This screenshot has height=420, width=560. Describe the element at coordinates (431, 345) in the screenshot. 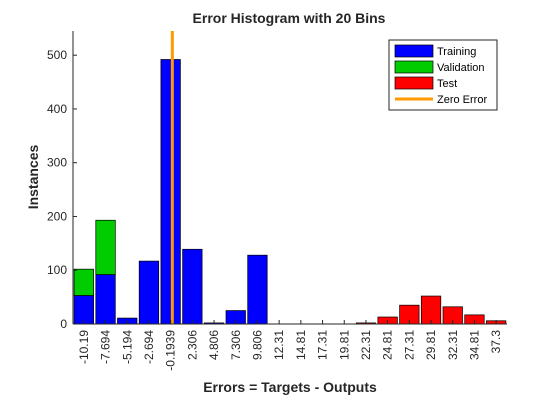

I see `x-tick-label-16: 29.81` at that location.